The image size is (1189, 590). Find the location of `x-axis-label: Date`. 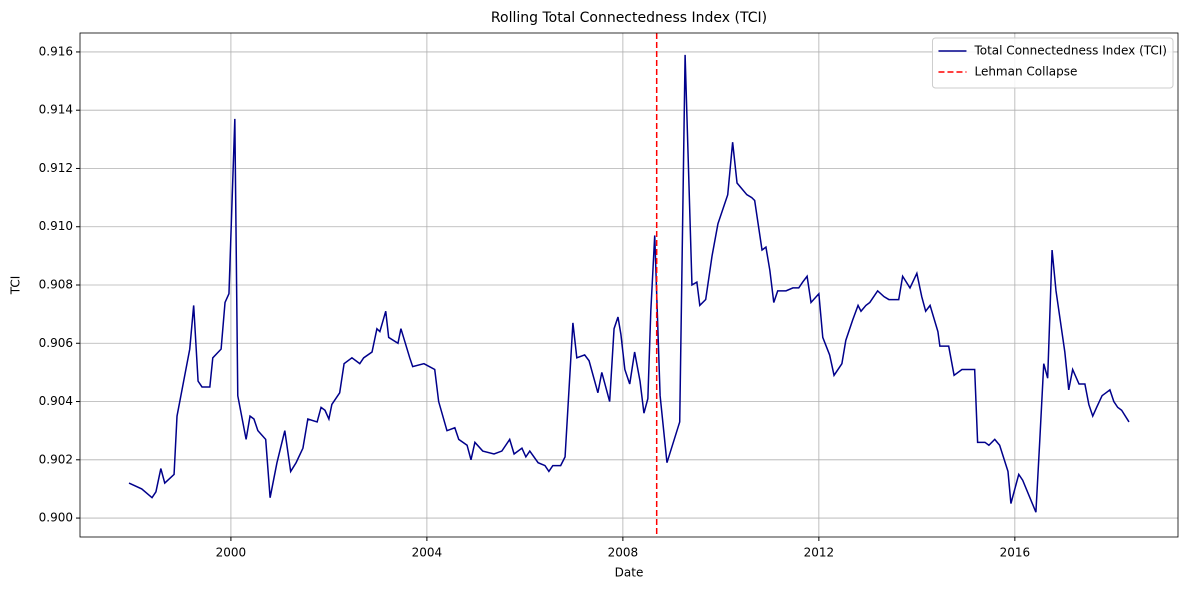

x-axis-label: Date is located at coordinates (629, 573).